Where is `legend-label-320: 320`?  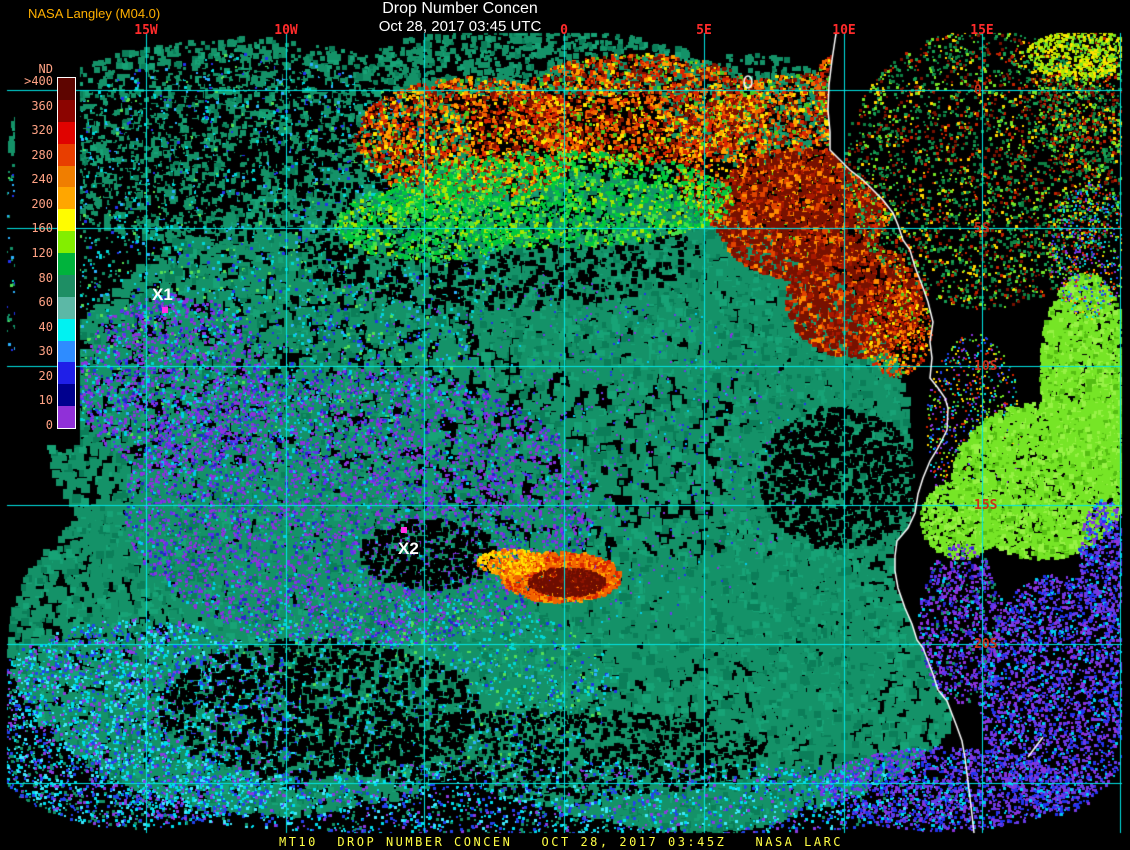 legend-label-320: 320 is located at coordinates (42, 130).